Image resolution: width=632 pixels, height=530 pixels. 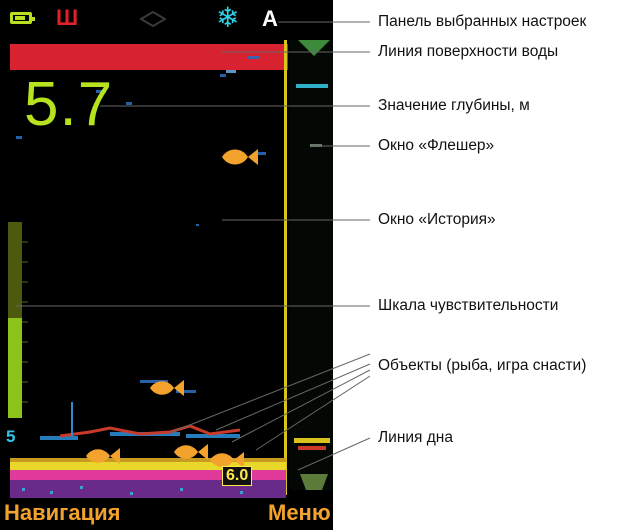 I want to click on callout-surface-line: Линия поверхности воды, so click(x=468, y=51).